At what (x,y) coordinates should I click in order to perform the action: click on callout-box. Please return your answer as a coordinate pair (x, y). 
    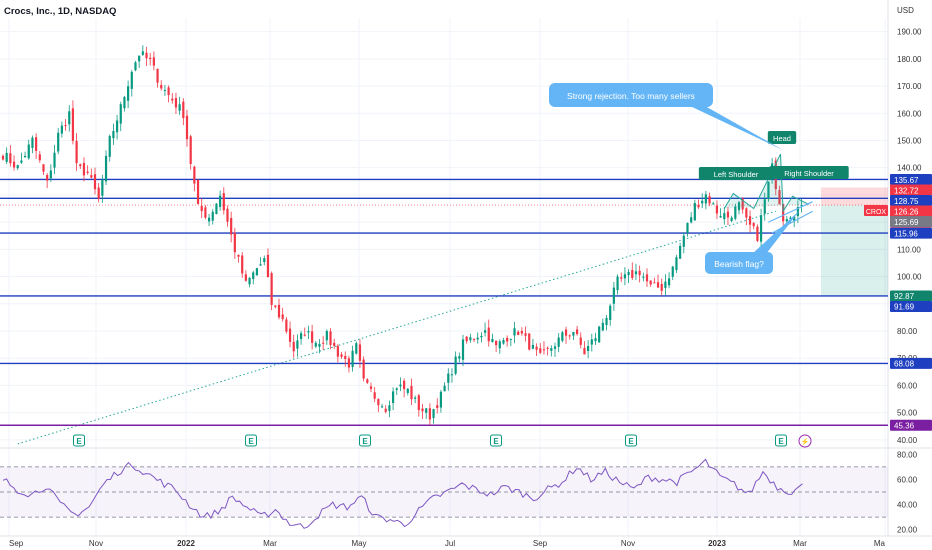
    Looking at the image, I should click on (631, 95).